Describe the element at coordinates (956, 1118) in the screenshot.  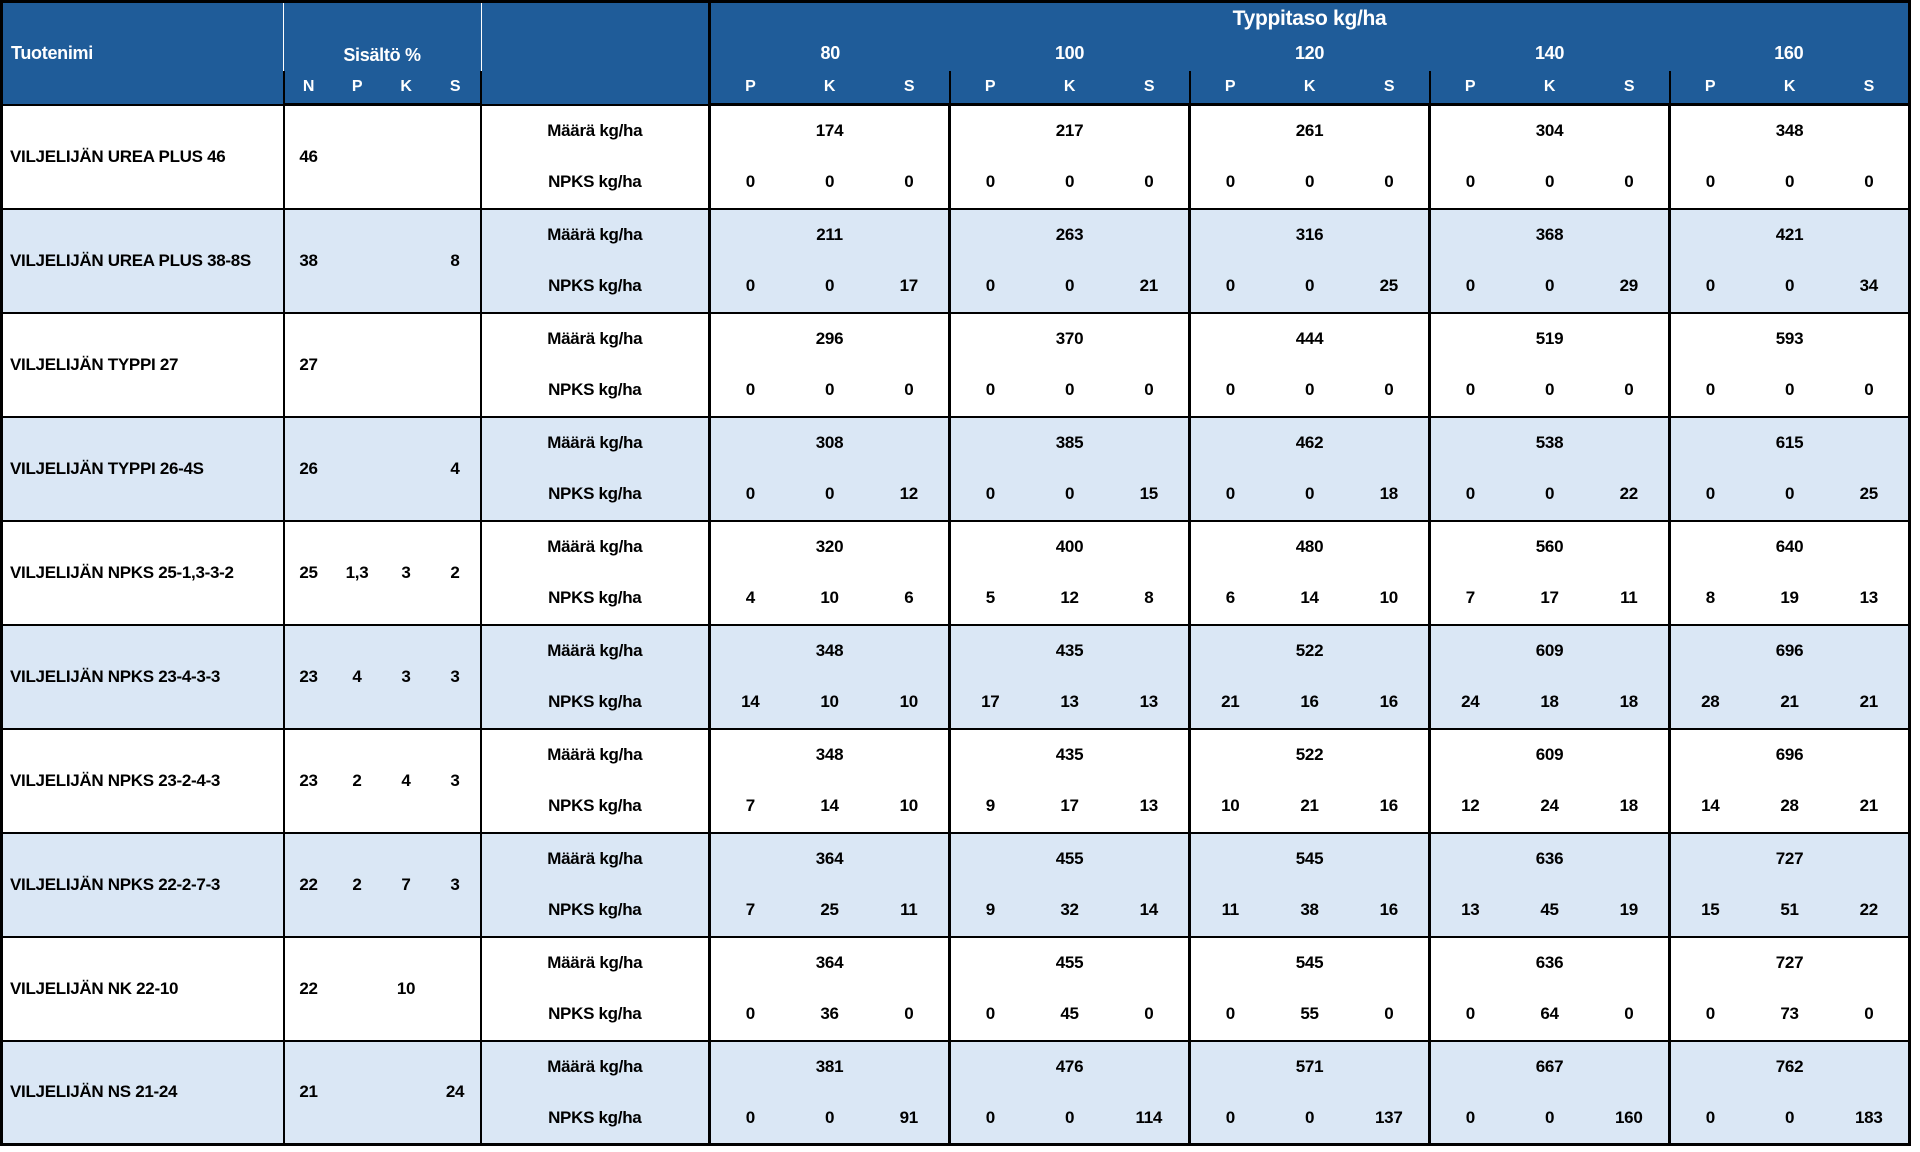
I see `product-row-npks: NPKS kg/ha 0 0 91 0 0 114 0 0 137 0 0 160 0 0 183` at that location.